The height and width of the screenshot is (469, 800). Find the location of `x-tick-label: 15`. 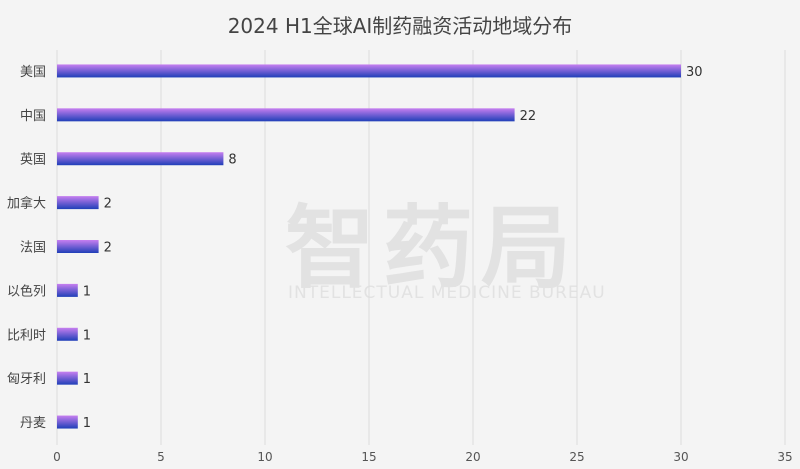

x-tick-label: 15 is located at coordinates (368, 457).